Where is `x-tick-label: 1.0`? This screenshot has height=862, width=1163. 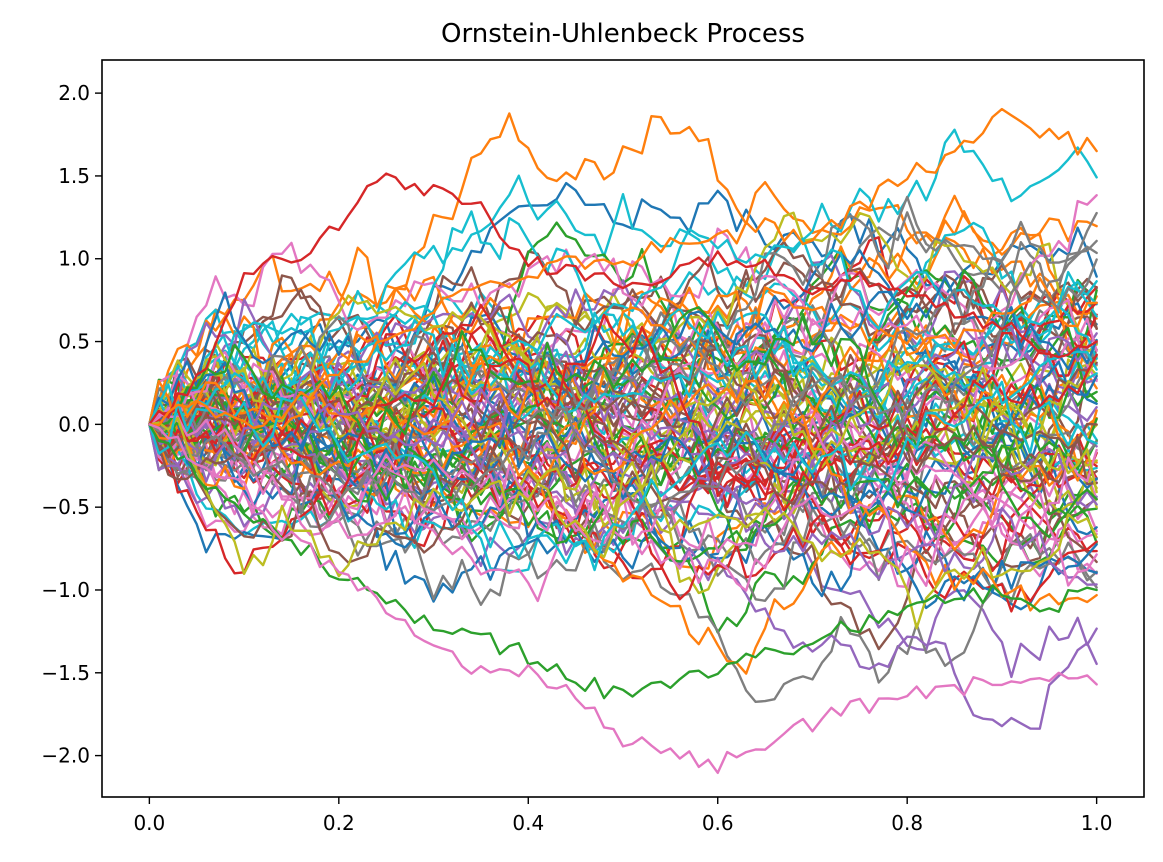 x-tick-label: 1.0 is located at coordinates (1097, 823).